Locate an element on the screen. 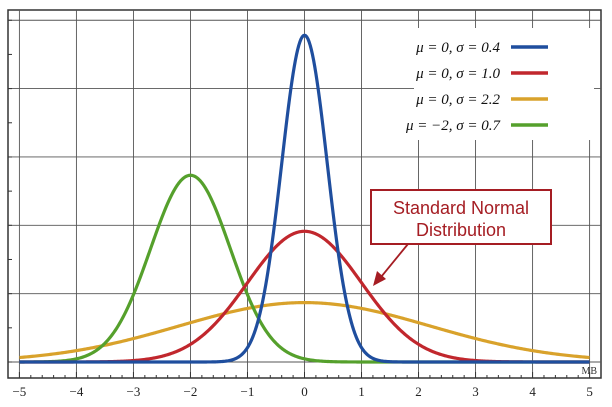 The image size is (612, 407). annotation-arrow-head is located at coordinates (379, 278).